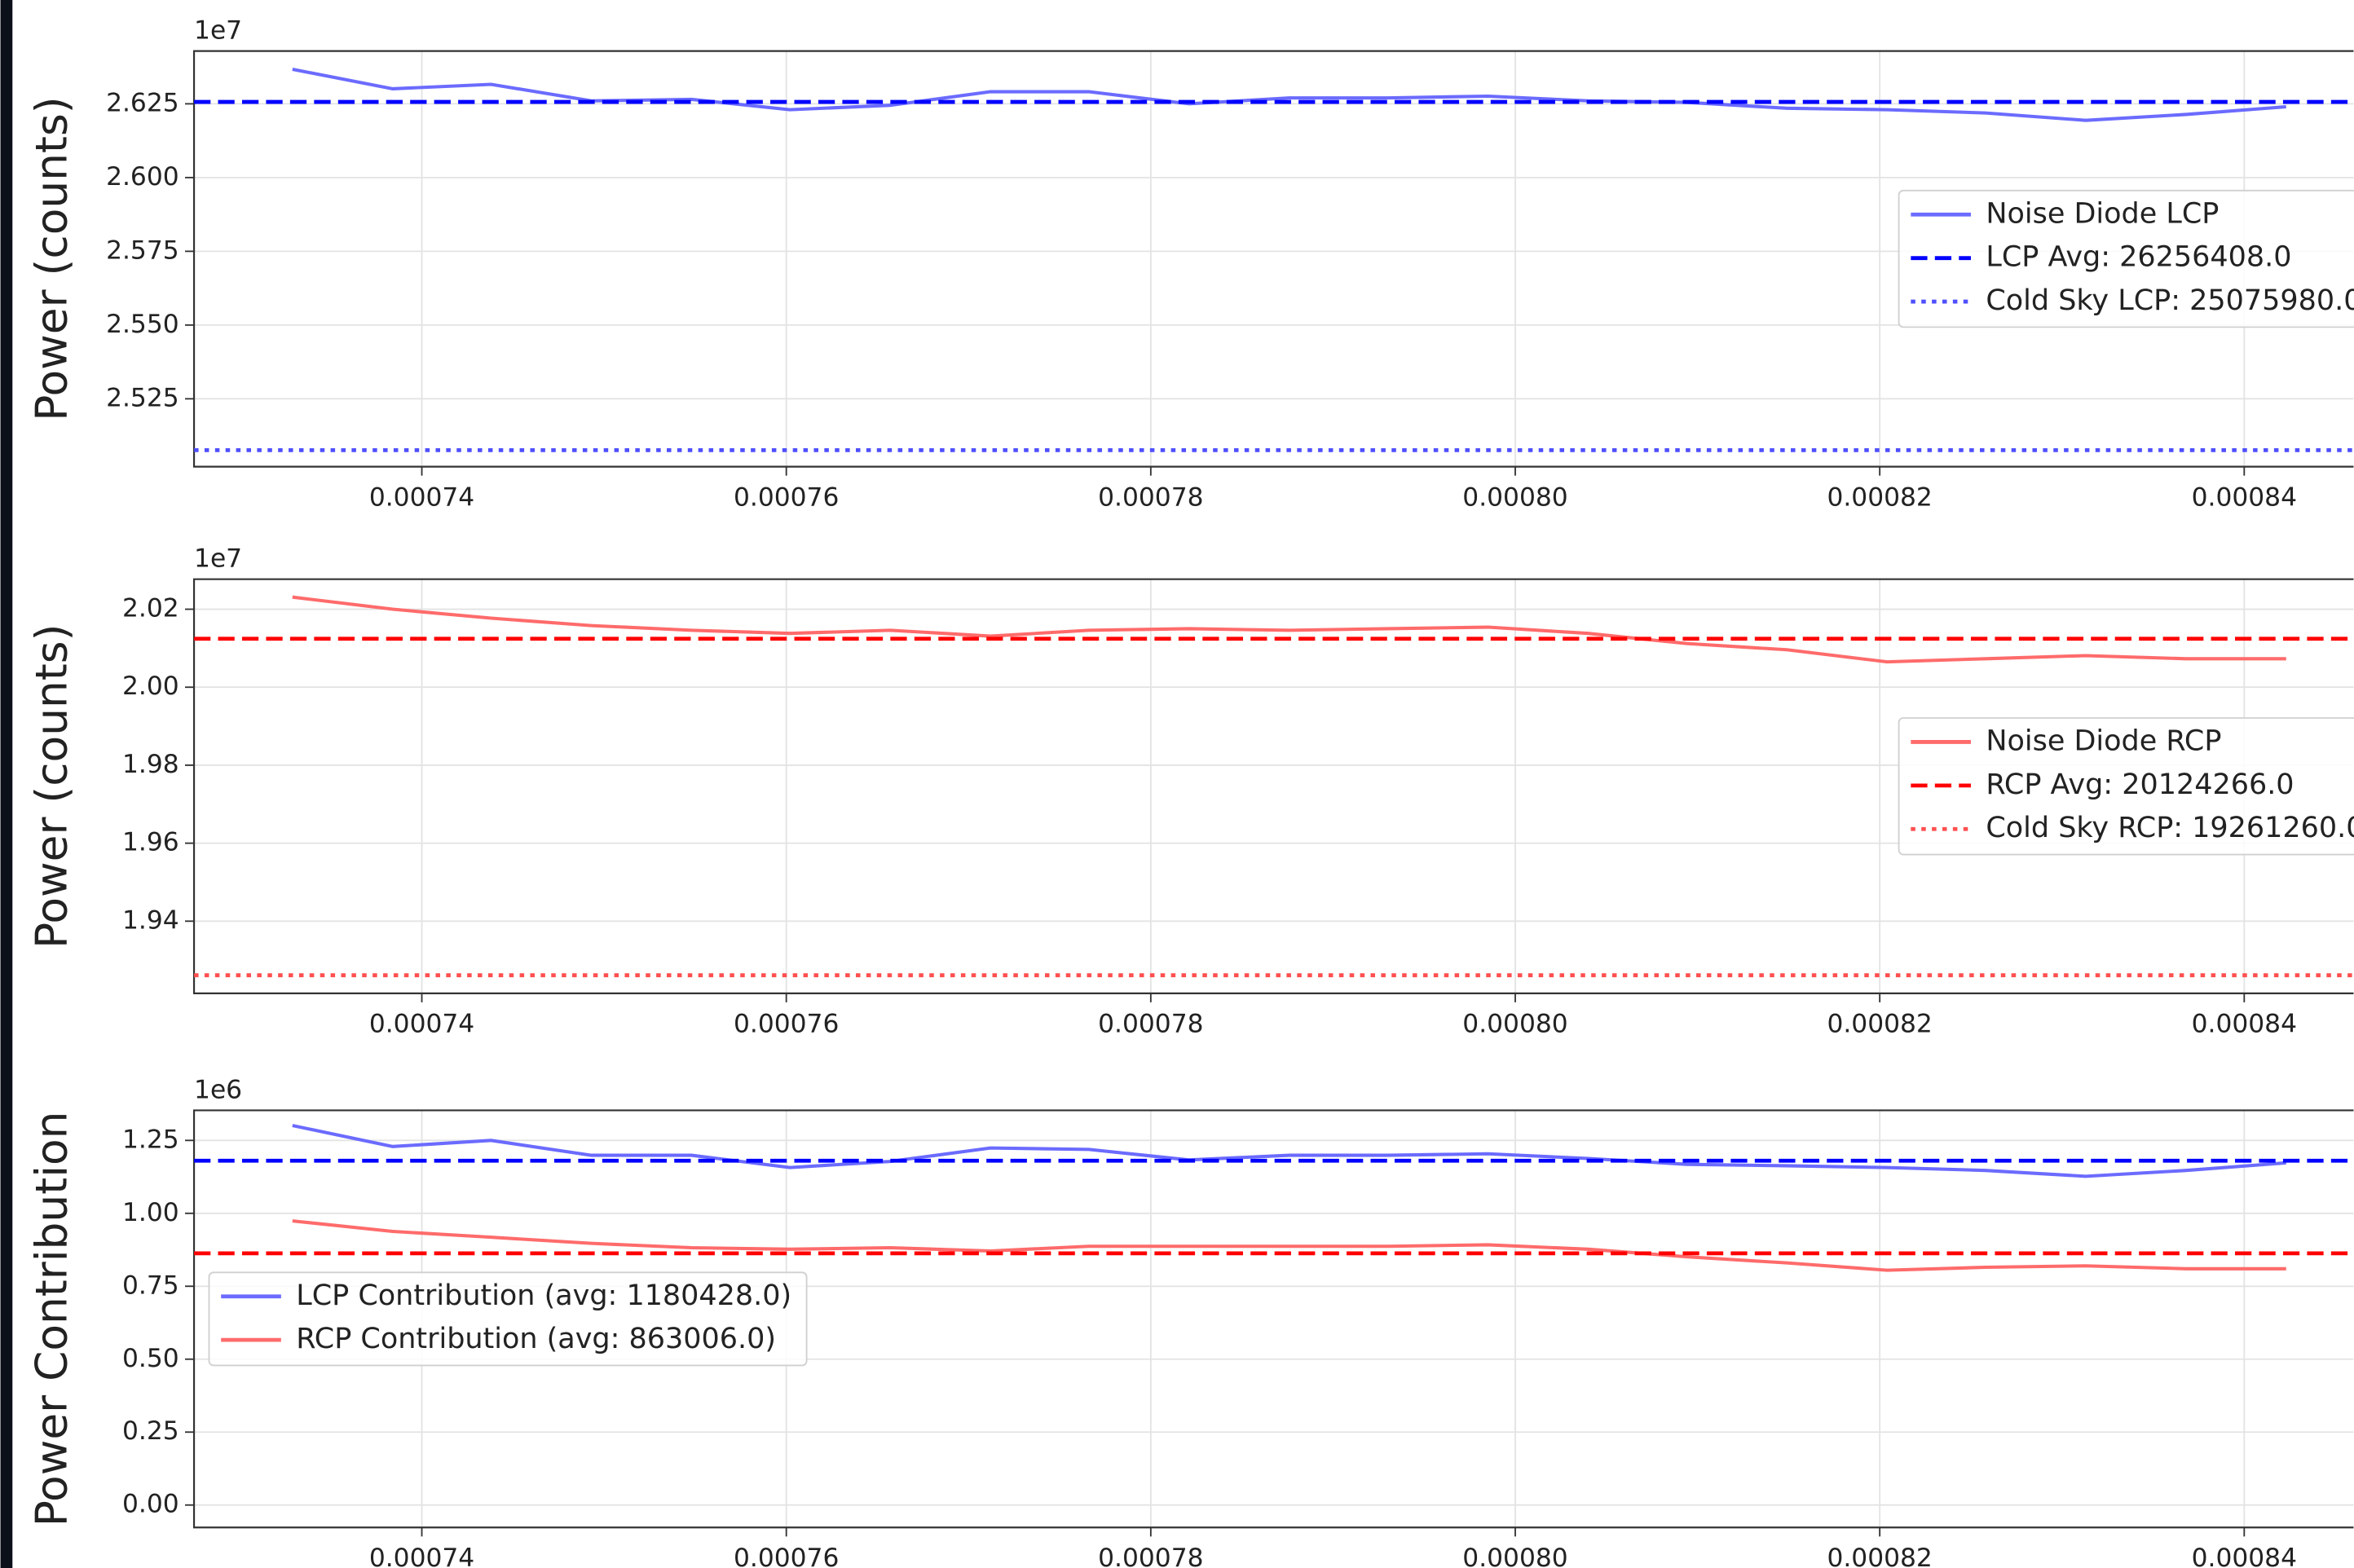 Image resolution: width=2354 pixels, height=1568 pixels. I want to click on y-tick-label: 0.50, so click(150, 1358).